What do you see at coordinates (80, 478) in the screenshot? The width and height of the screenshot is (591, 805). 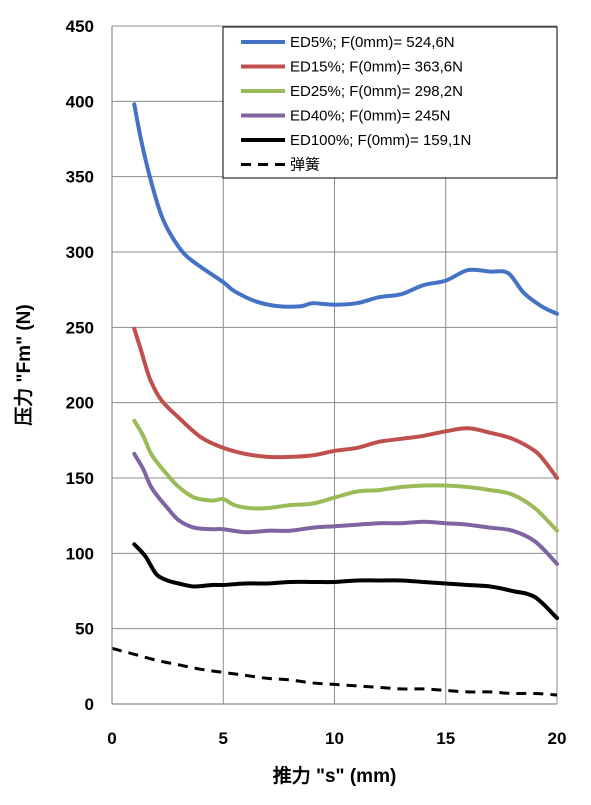 I see `y-tick-label: 150` at bounding box center [80, 478].